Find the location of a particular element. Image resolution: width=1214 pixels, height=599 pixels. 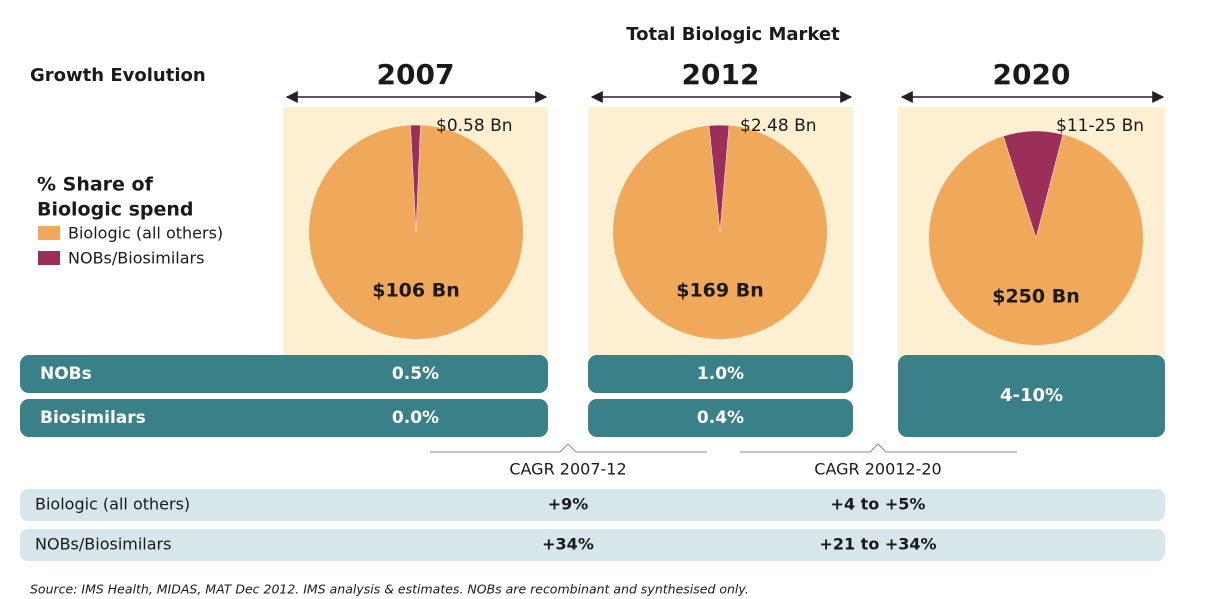

share-value: 0.4% is located at coordinates (720, 418).